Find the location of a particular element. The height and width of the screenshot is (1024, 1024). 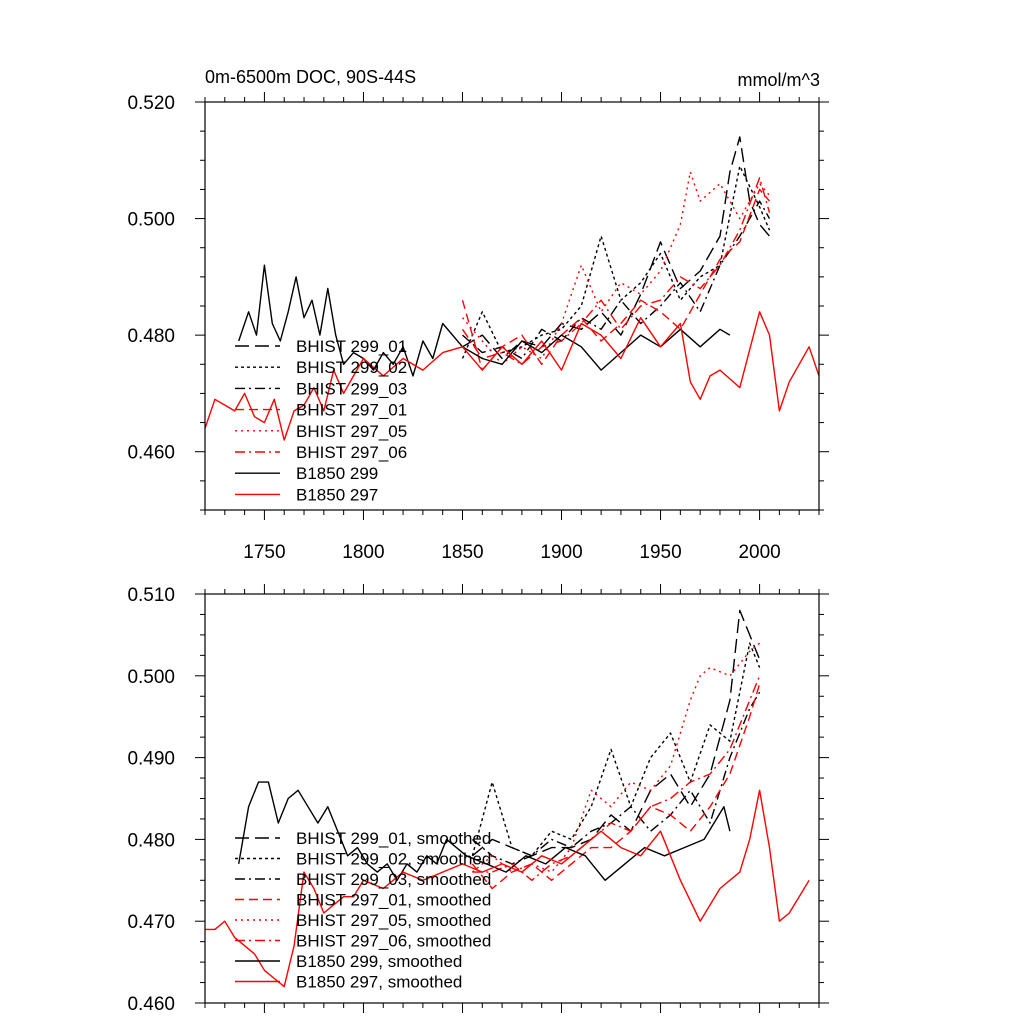

legend-label-7: B1850 297 is located at coordinates (337, 494).